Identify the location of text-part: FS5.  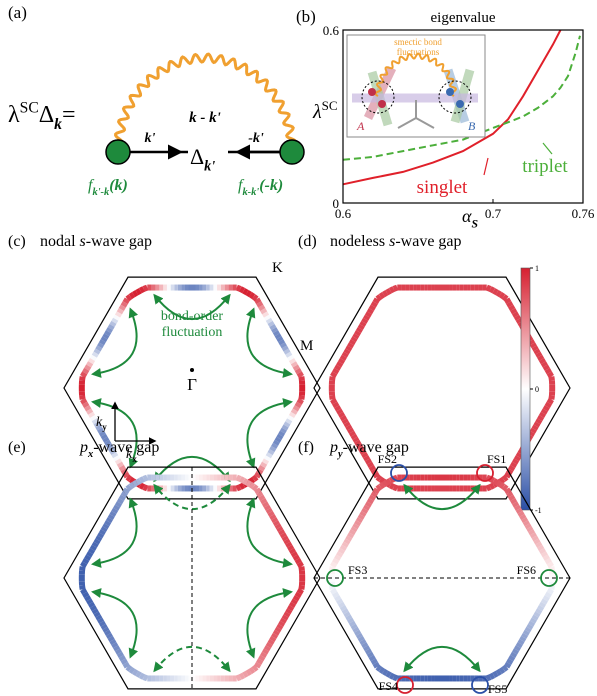
(497, 689).